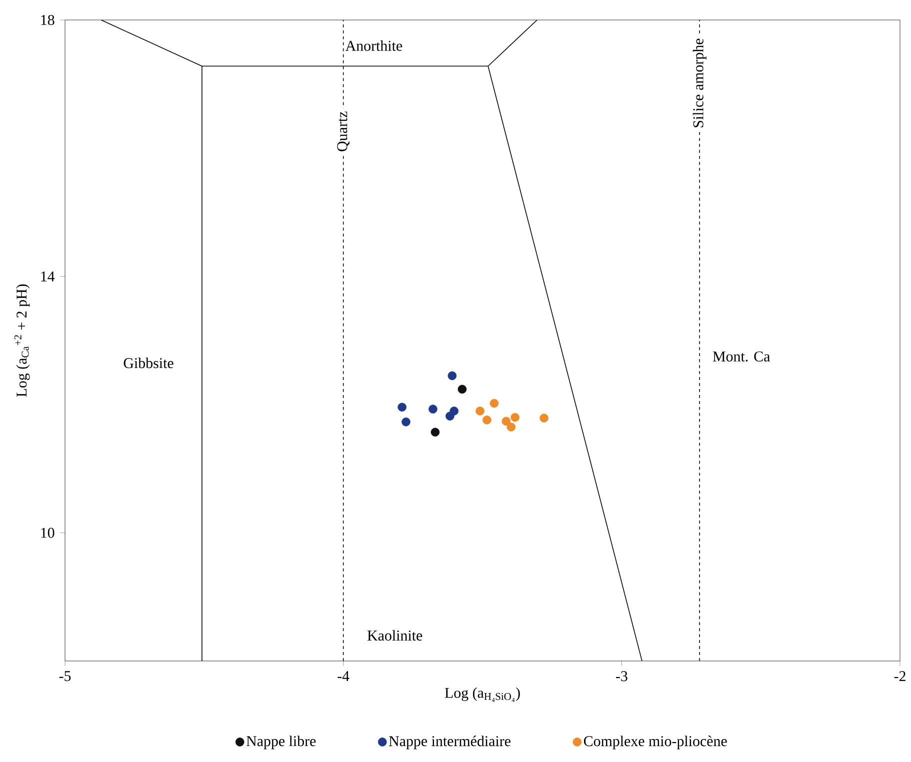 This screenshot has width=911, height=762. I want to click on annotation: Anorthite, so click(373, 45).